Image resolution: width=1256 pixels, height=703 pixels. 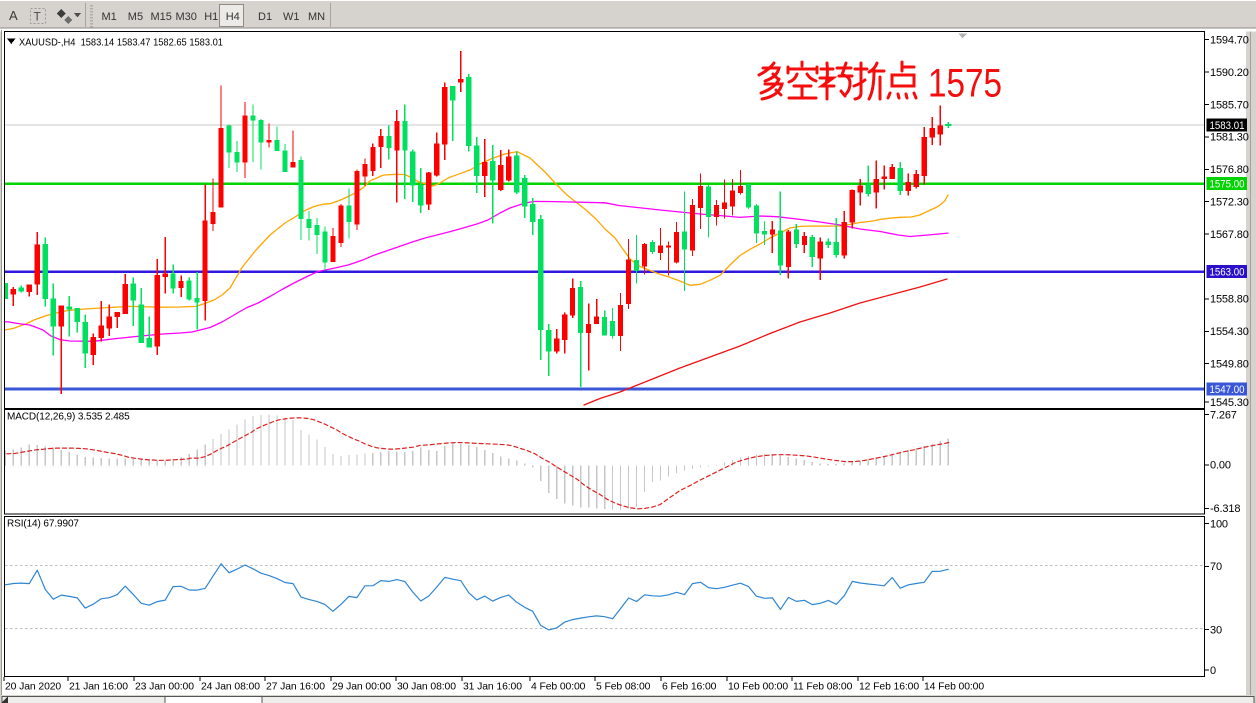 I want to click on svg-text: D1, so click(x=265, y=17).